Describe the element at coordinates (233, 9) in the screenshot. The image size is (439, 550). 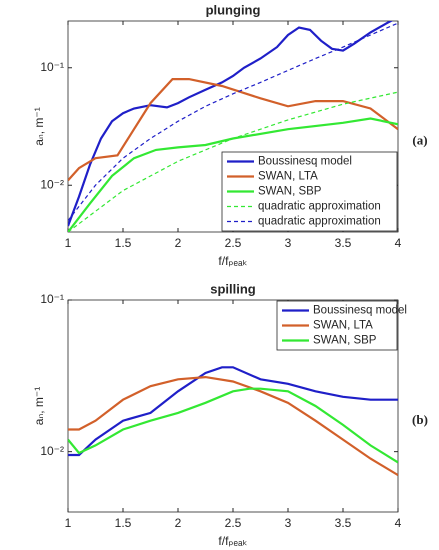
I see `chart-title: plunging` at that location.